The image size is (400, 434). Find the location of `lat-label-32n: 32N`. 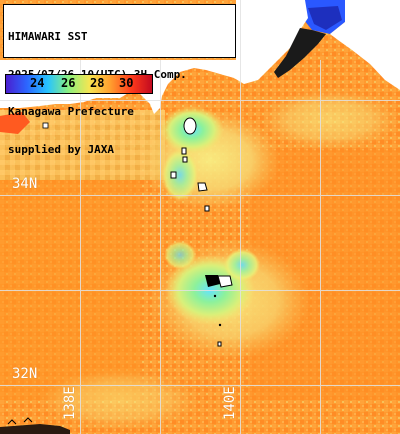

lat-label-32n: 32N is located at coordinates (25, 374).